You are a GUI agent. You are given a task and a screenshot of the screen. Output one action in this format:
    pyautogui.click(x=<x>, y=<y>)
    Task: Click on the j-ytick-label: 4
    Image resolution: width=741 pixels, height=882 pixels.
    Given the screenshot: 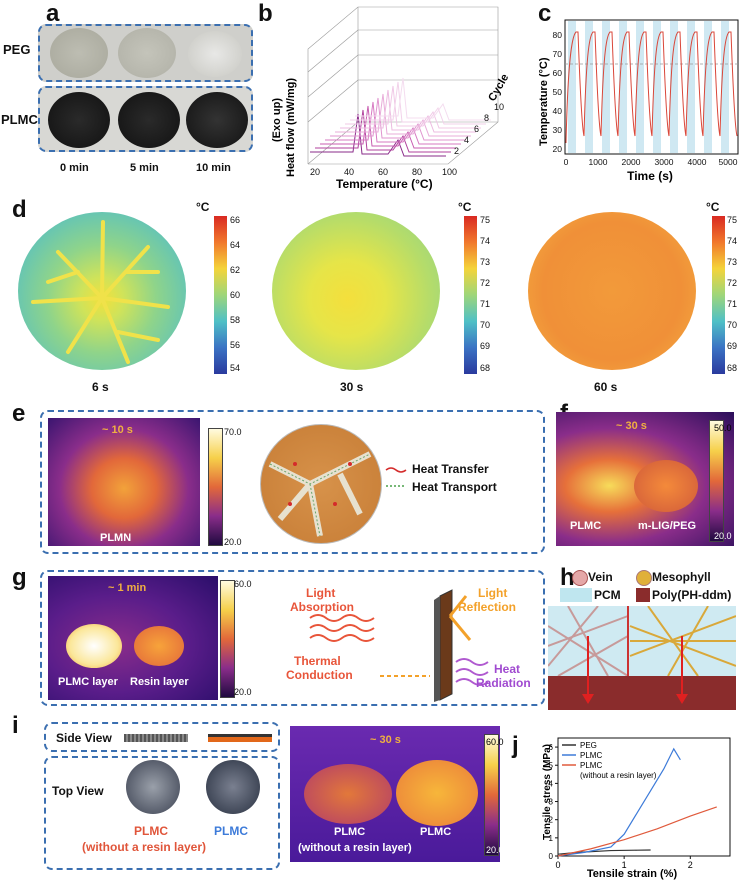 What is the action you would take?
    pyautogui.click(x=551, y=783)
    